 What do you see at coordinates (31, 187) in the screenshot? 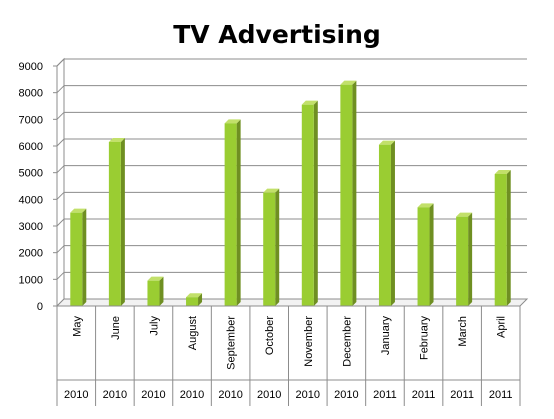
I see `y-axis-labels: 0 1000 2000 3000 4000 5000 6000 7000 8000 9000` at bounding box center [31, 187].